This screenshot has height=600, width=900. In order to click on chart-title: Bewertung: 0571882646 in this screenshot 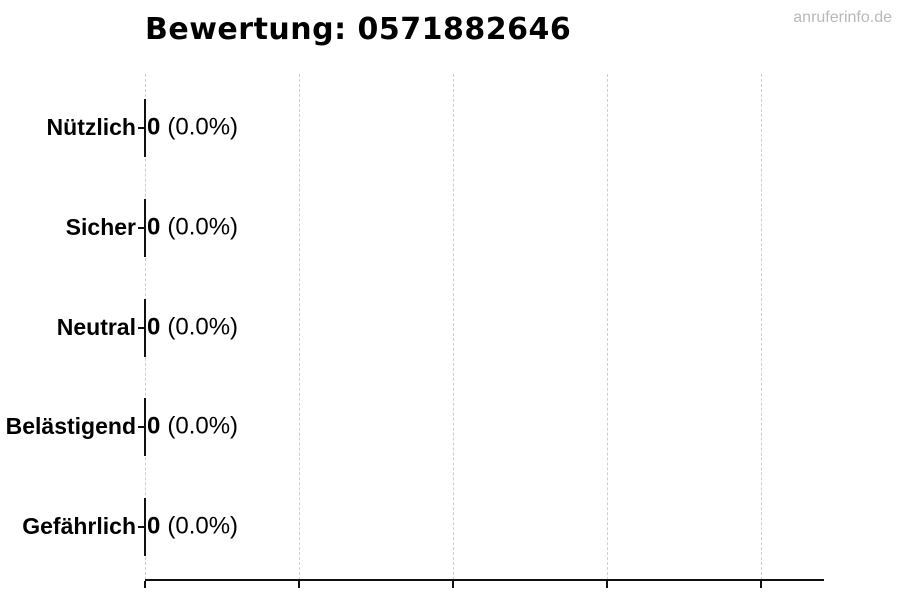, I will do `click(358, 29)`.